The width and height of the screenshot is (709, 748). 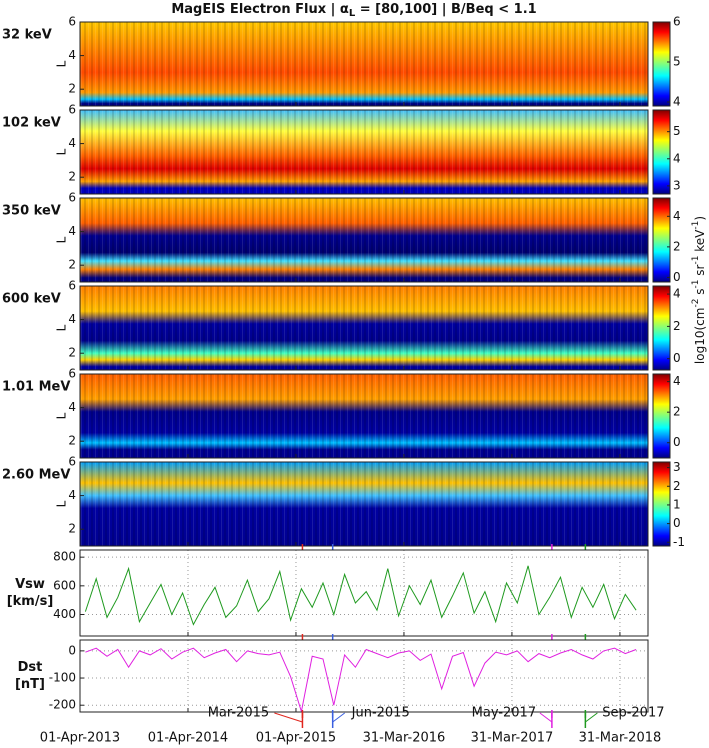 I want to click on x-tick-label: 01-Apr-2013, so click(x=80, y=738).